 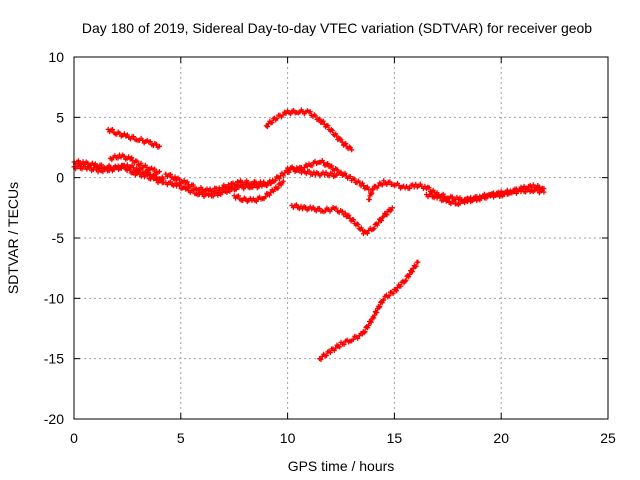 I want to click on y-tick-label: -10, so click(x=54, y=298).